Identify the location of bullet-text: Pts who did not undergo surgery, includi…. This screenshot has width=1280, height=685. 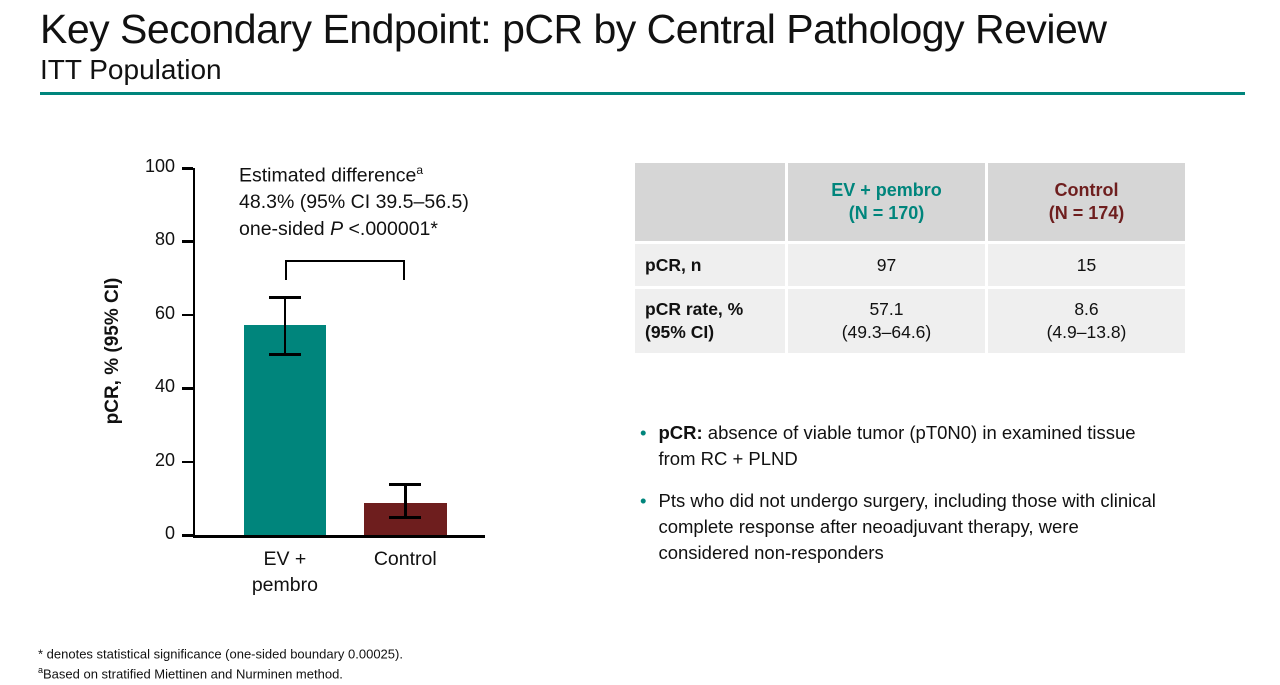
(907, 526).